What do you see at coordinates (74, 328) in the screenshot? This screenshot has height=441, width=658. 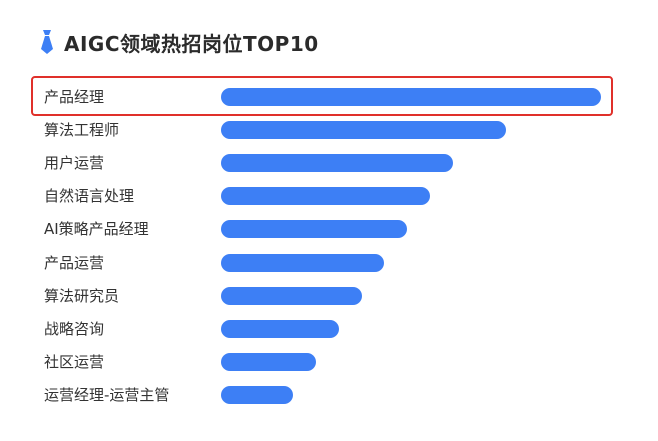 I see `category-label: 战略咨询` at bounding box center [74, 328].